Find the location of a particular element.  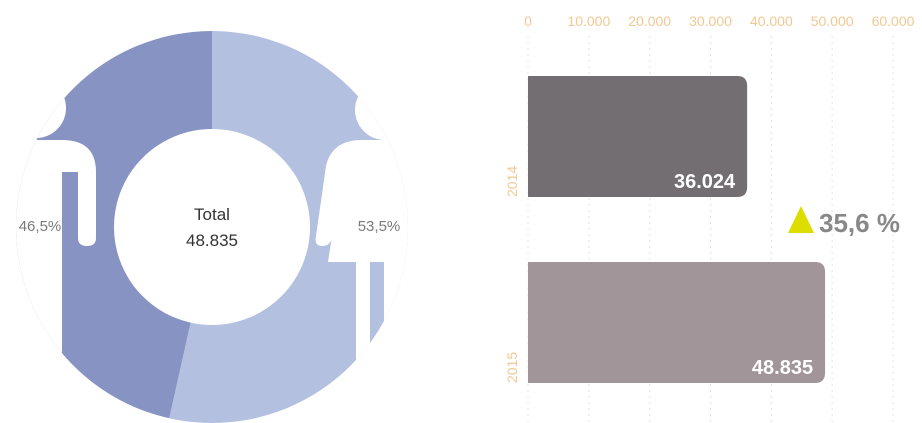

up-triangle-icon is located at coordinates (801, 219).